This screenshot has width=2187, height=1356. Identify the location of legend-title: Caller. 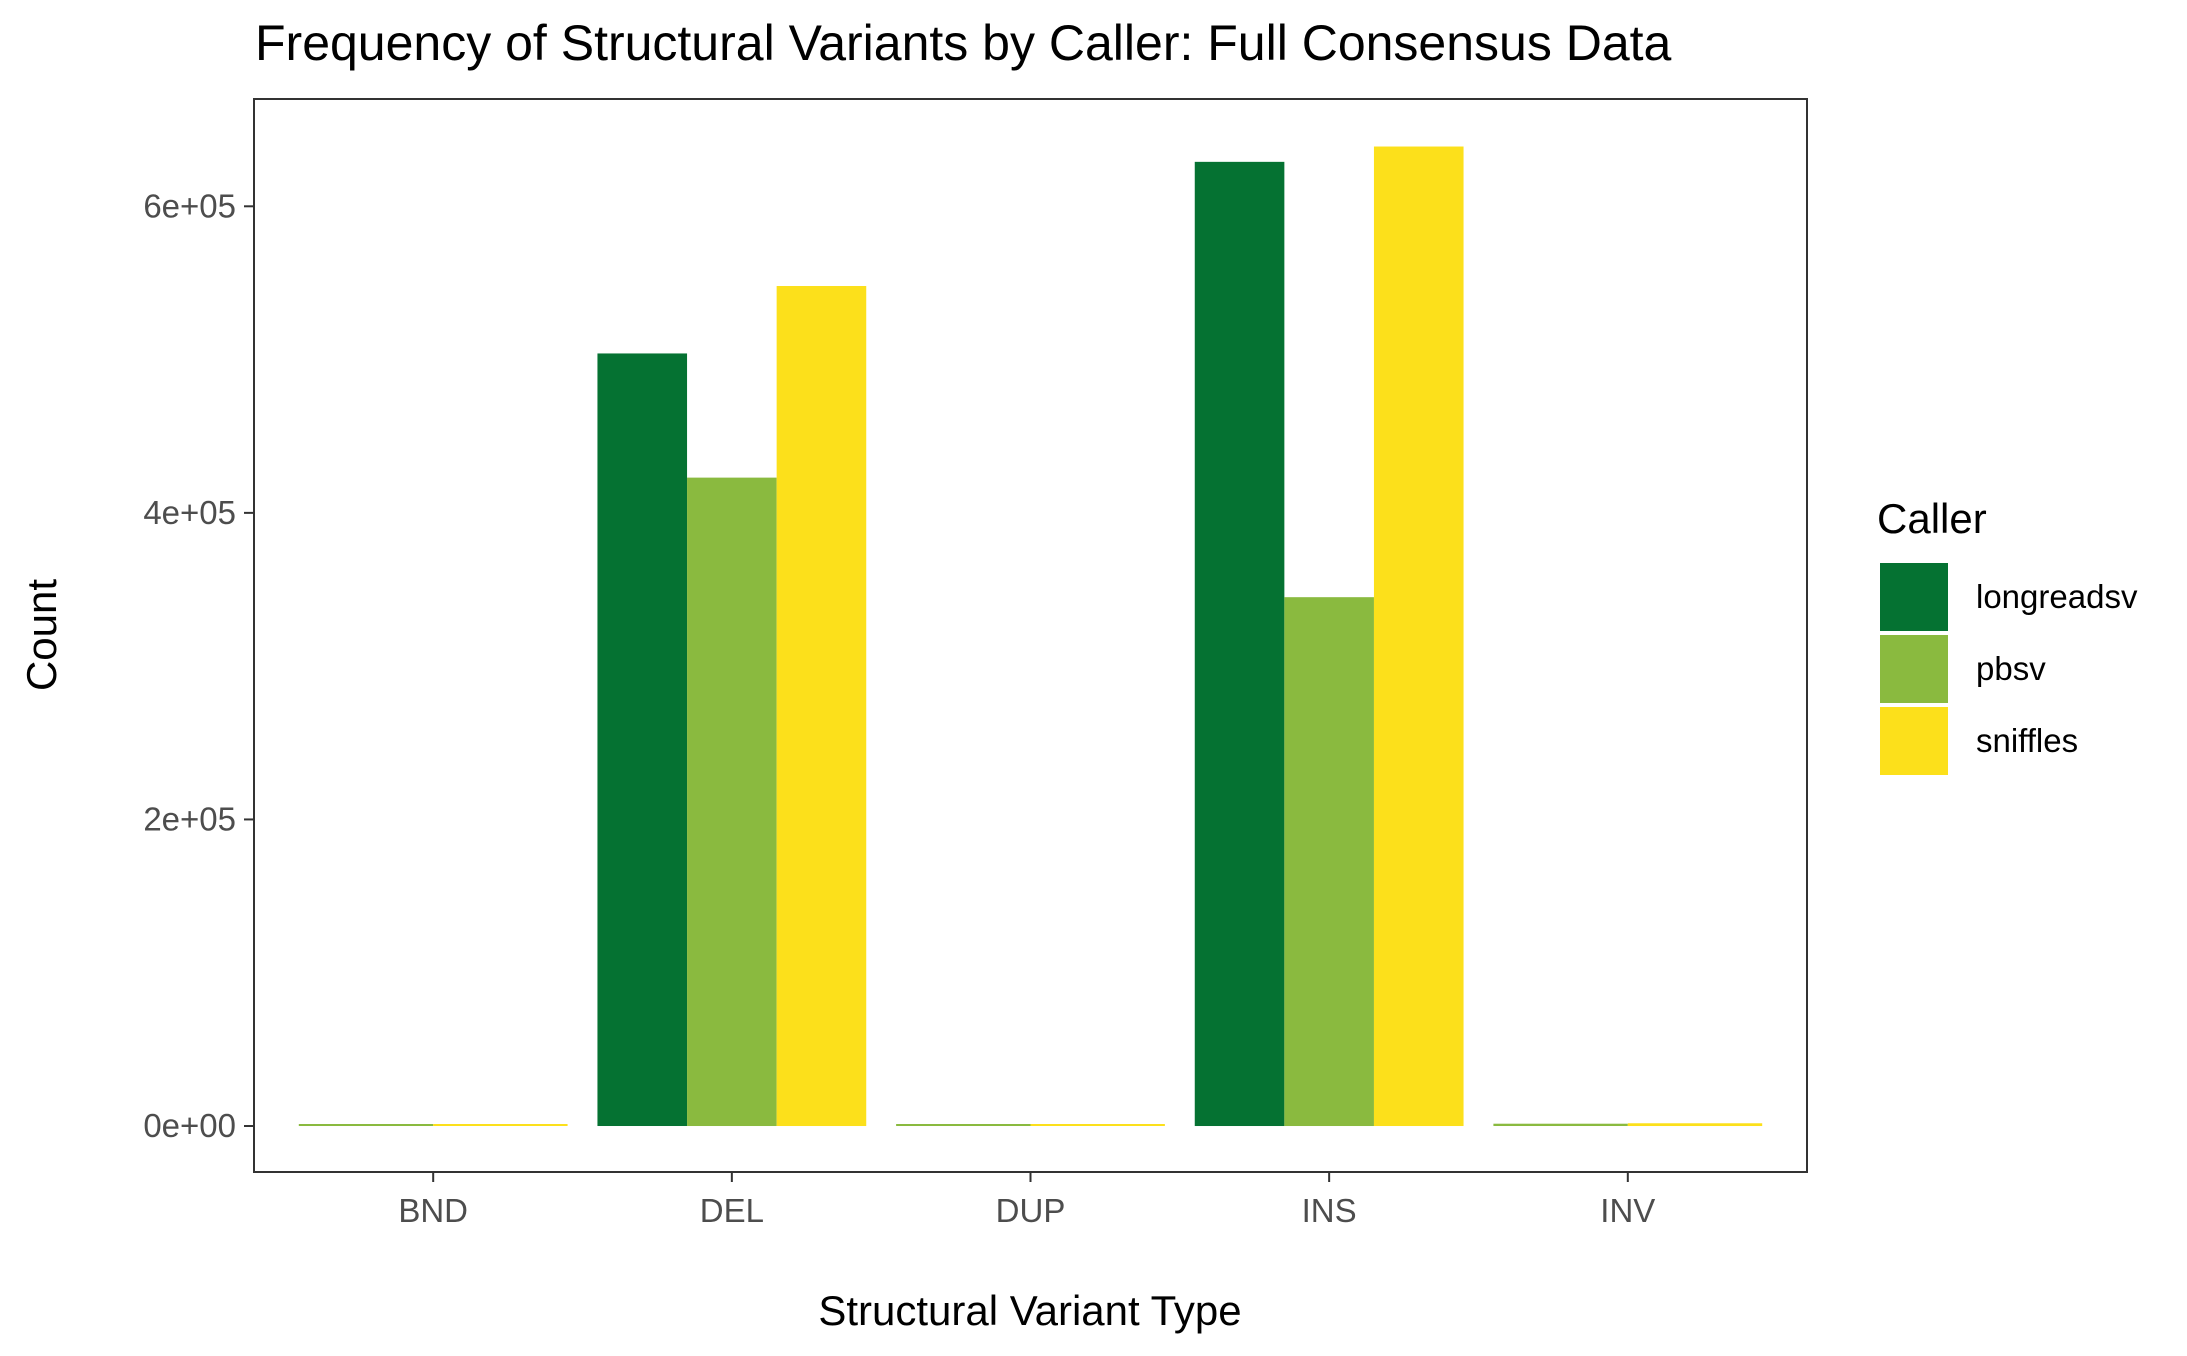
(1932, 518).